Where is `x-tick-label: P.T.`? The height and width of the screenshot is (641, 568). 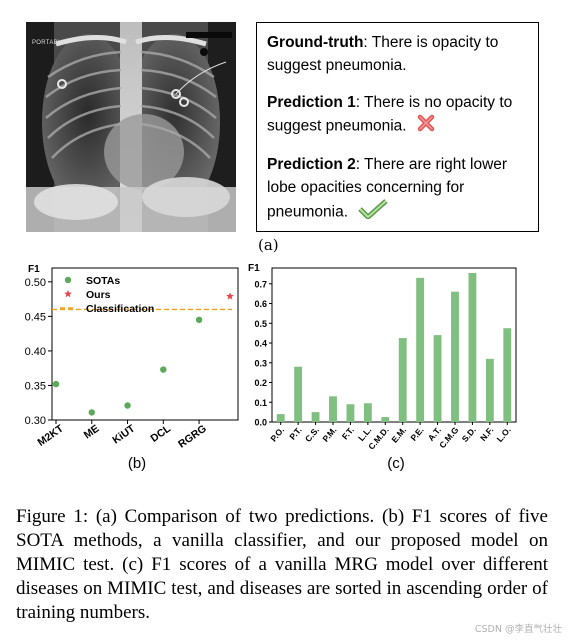 x-tick-label: P.T. is located at coordinates (295, 433).